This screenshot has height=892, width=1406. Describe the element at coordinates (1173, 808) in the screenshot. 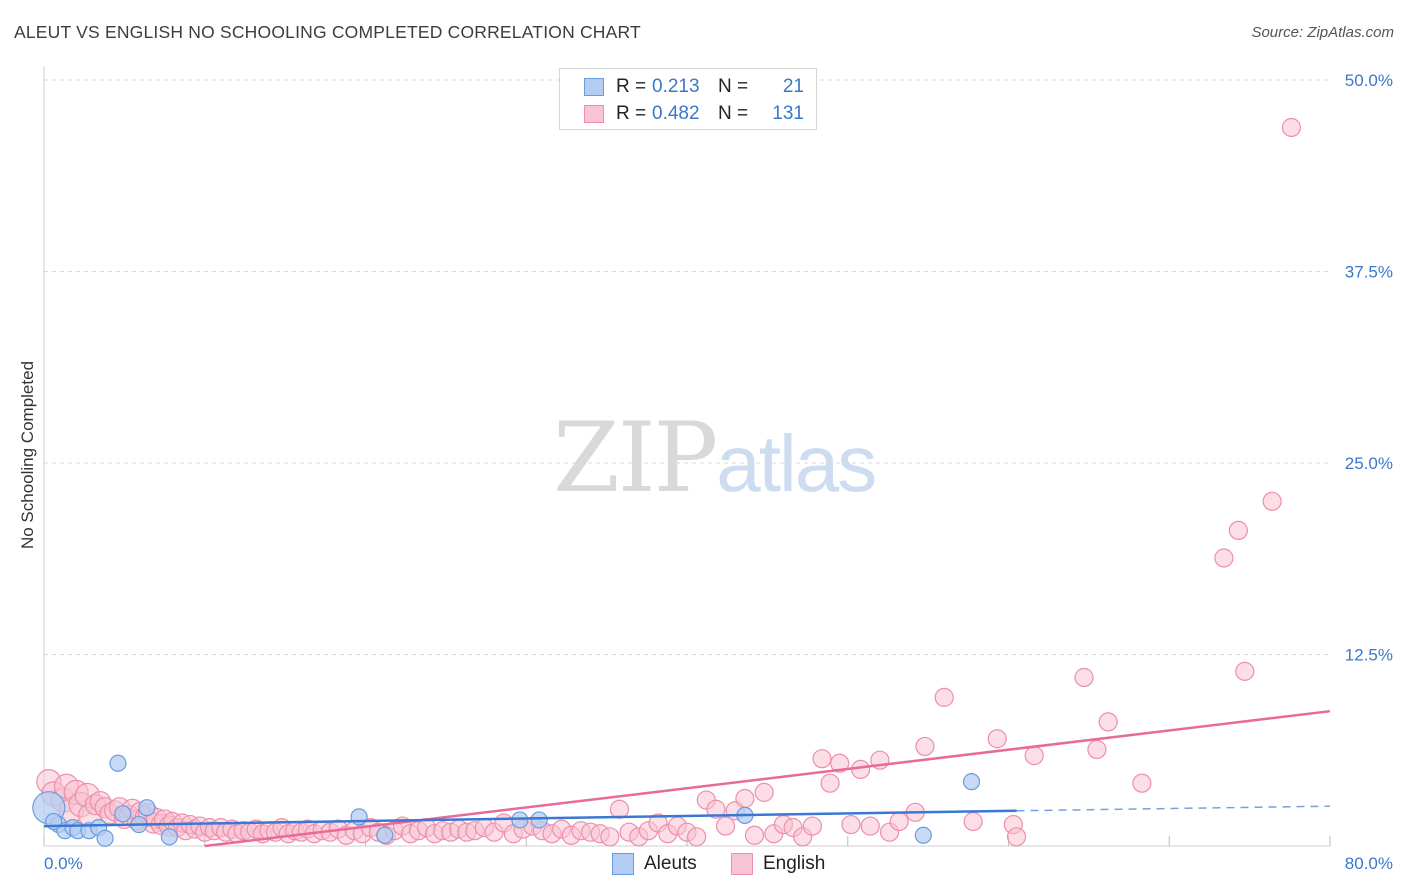

I see `aleut-trend-extension` at that location.